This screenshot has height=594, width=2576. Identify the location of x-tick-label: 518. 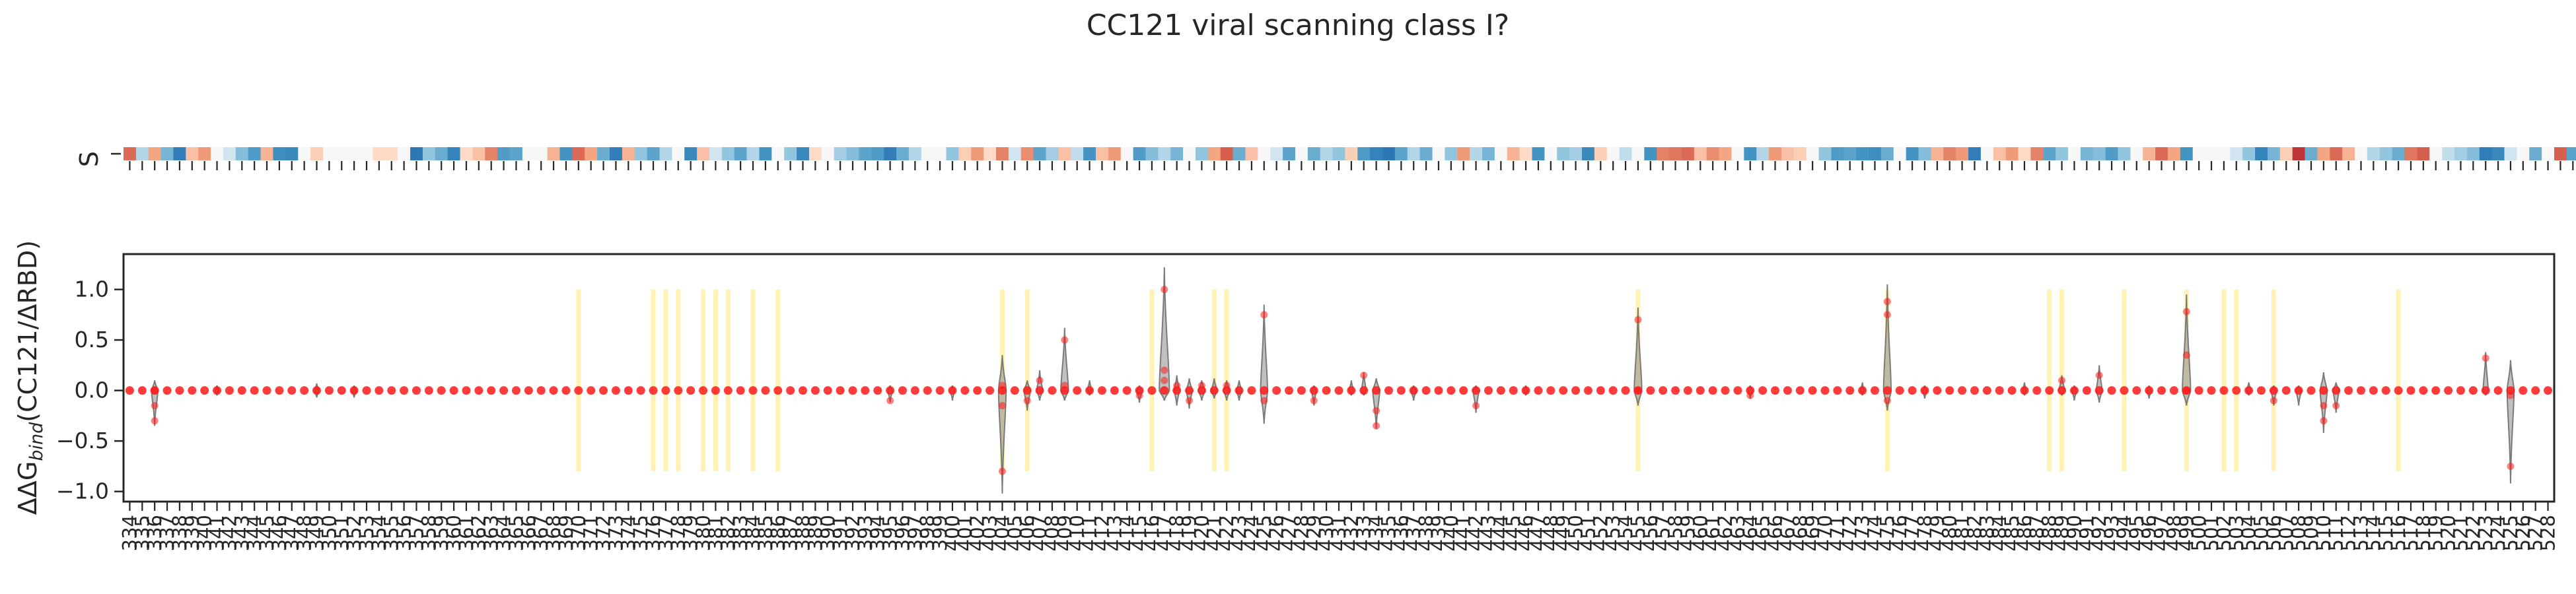
(2423, 533).